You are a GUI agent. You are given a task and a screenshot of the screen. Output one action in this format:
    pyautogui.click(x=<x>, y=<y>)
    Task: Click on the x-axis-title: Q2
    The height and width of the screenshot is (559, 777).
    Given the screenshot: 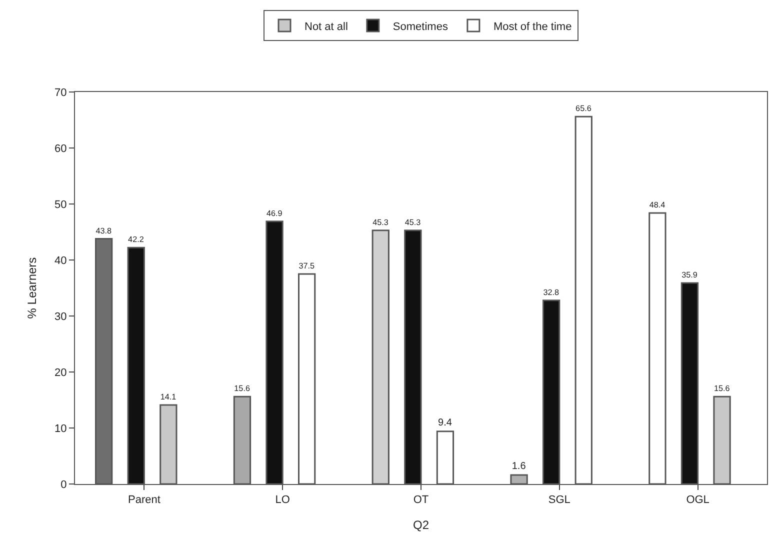 What is the action you would take?
    pyautogui.click(x=421, y=525)
    